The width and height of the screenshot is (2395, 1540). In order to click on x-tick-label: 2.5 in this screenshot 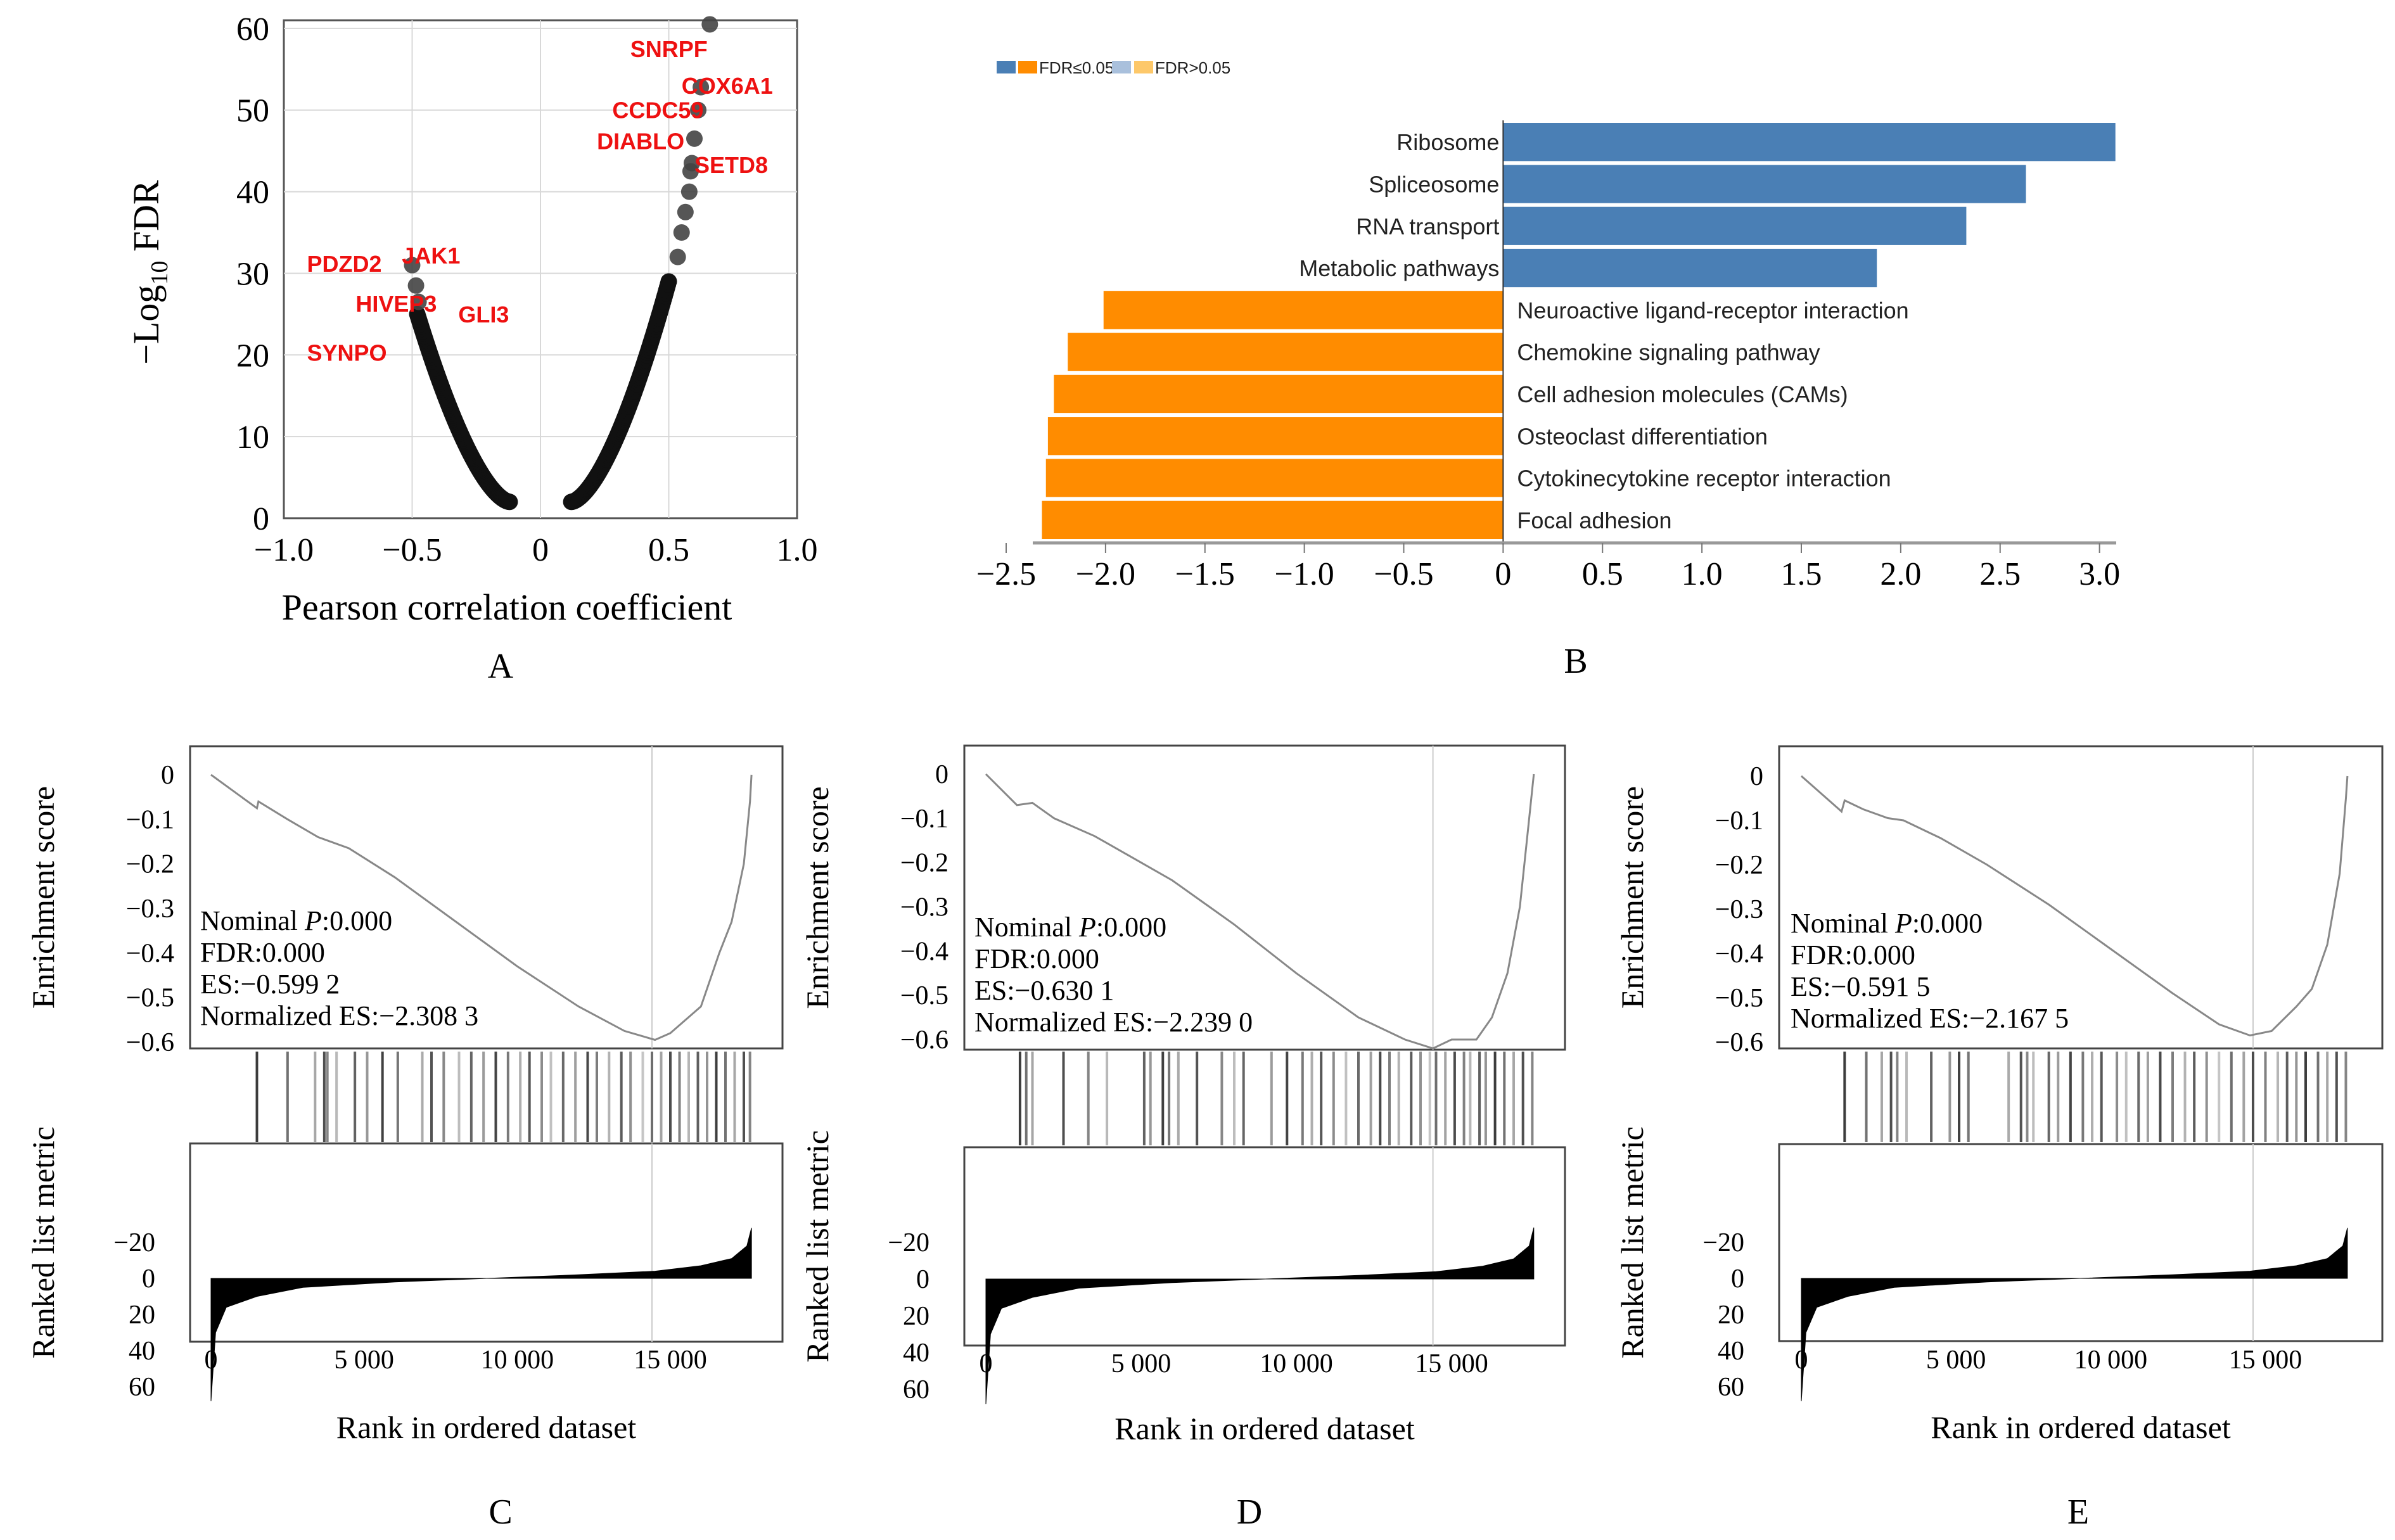, I will do `click(2000, 574)`.